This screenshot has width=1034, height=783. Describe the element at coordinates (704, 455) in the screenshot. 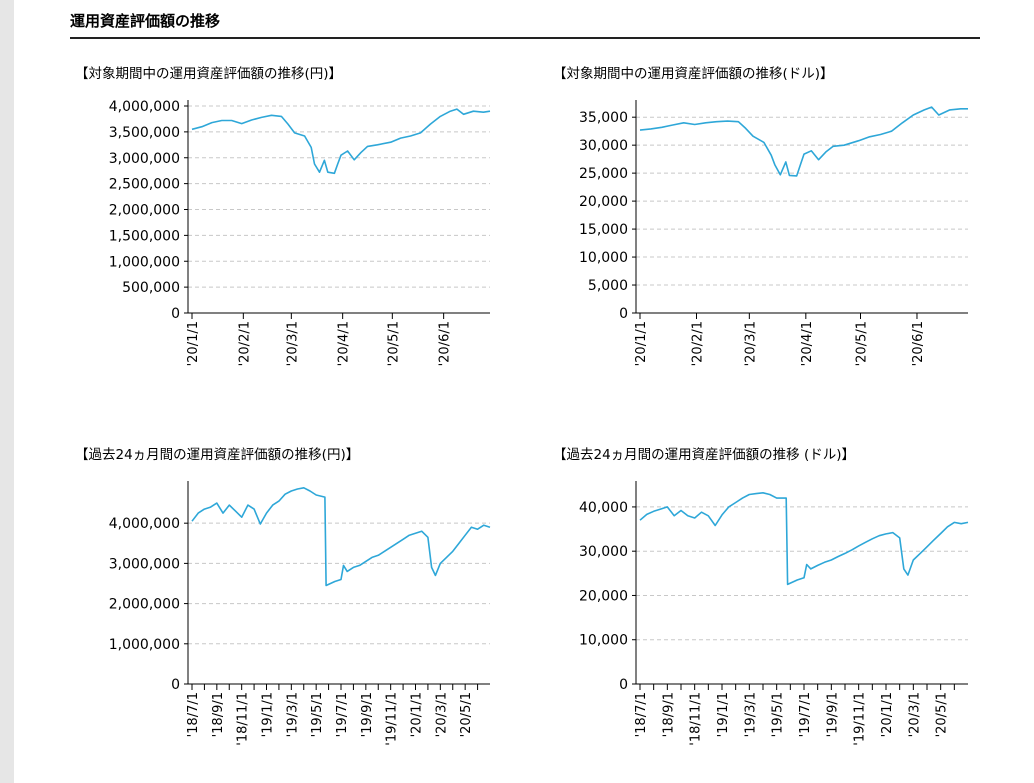

I see `chart-title: 【過去24ヵ月間の運用資産評価額の推移 (ドル)】` at that location.